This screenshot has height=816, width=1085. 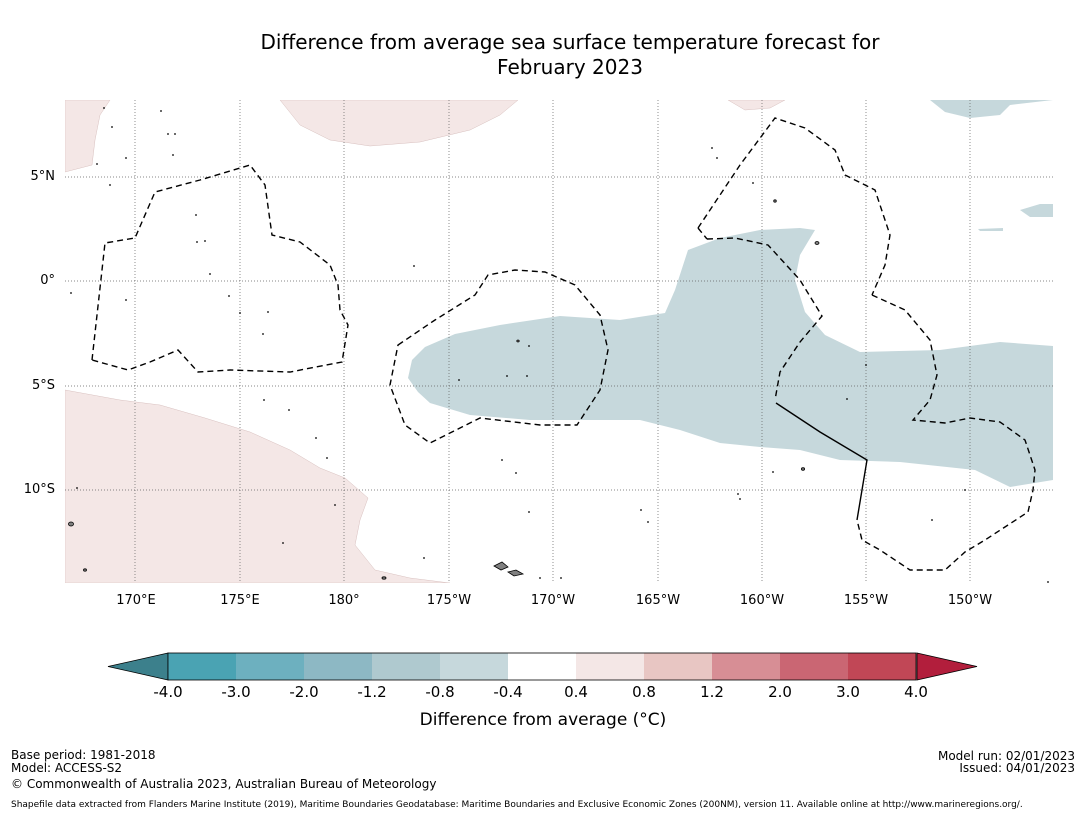 I want to click on y-tick-label: 5°S, so click(x=43, y=385).